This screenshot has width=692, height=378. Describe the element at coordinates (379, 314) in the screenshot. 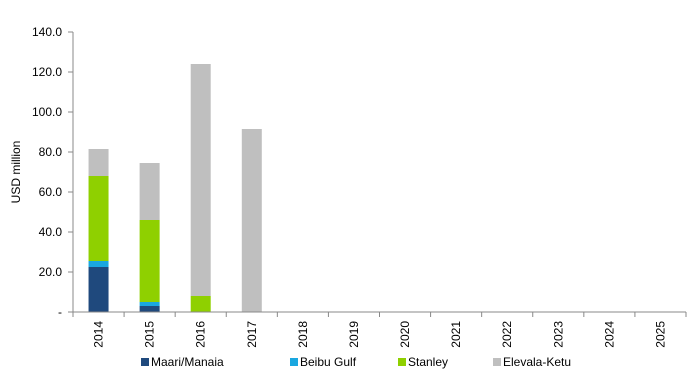

I see `x-axis` at that location.